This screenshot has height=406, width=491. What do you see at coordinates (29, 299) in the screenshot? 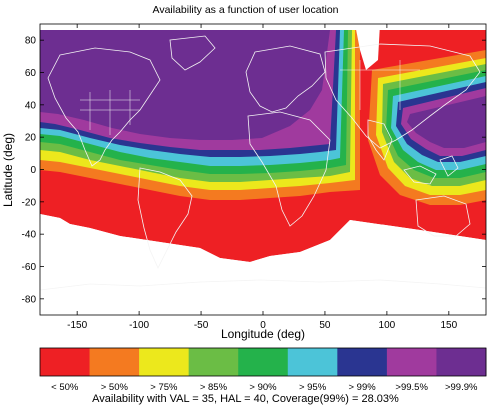
I see `y-tick-label: -80` at bounding box center [29, 299].